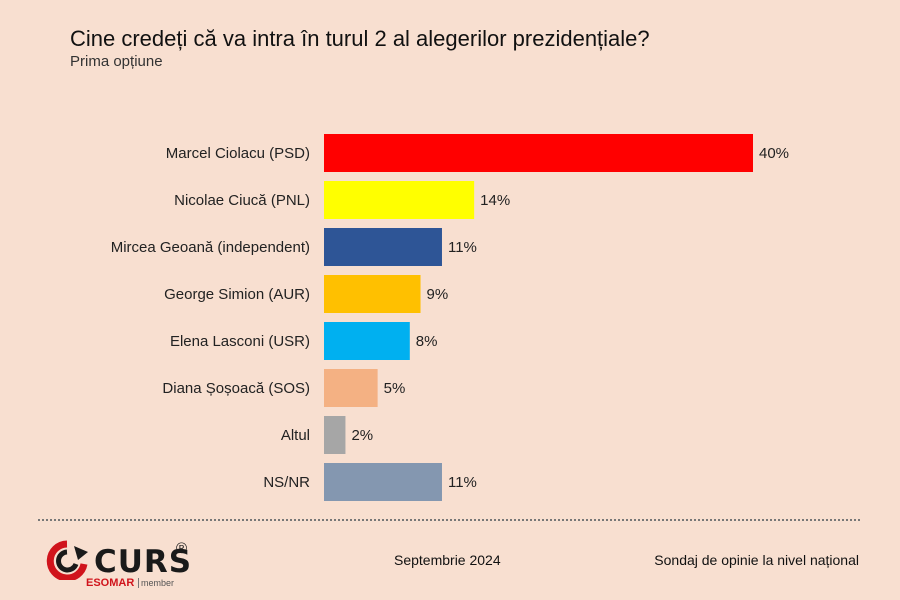 Image resolution: width=900 pixels, height=600 pixels. I want to click on registered-mark: ®, so click(182, 548).